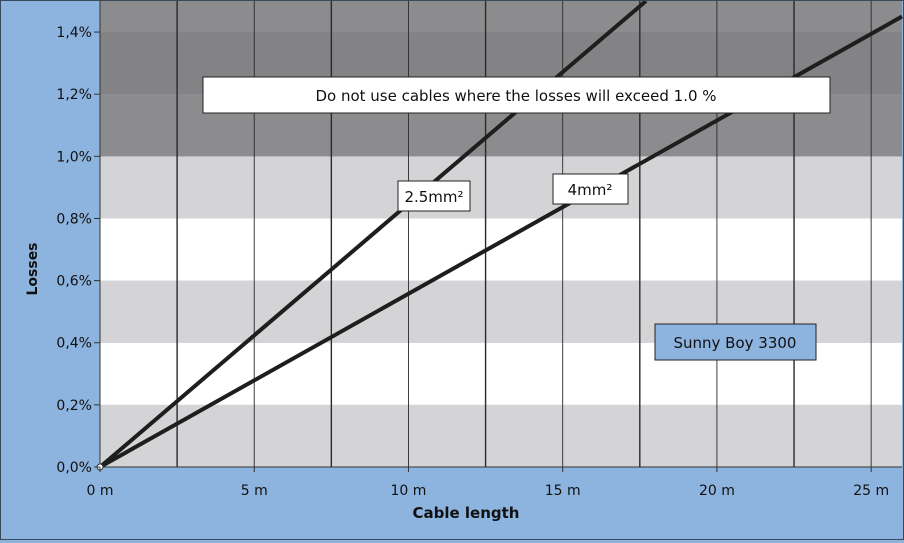 The image size is (904, 543). Describe the element at coordinates (488, 483) in the screenshot. I see `x-tick-labels: 0 m 5 m 10 m 15 m 20 m 25 m` at that location.